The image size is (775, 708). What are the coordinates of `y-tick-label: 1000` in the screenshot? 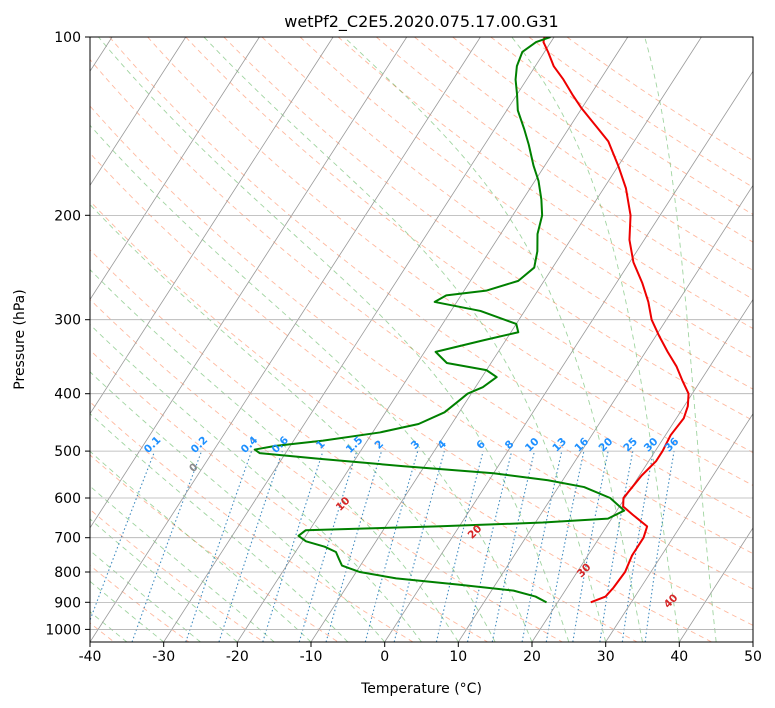 It's located at (63, 630).